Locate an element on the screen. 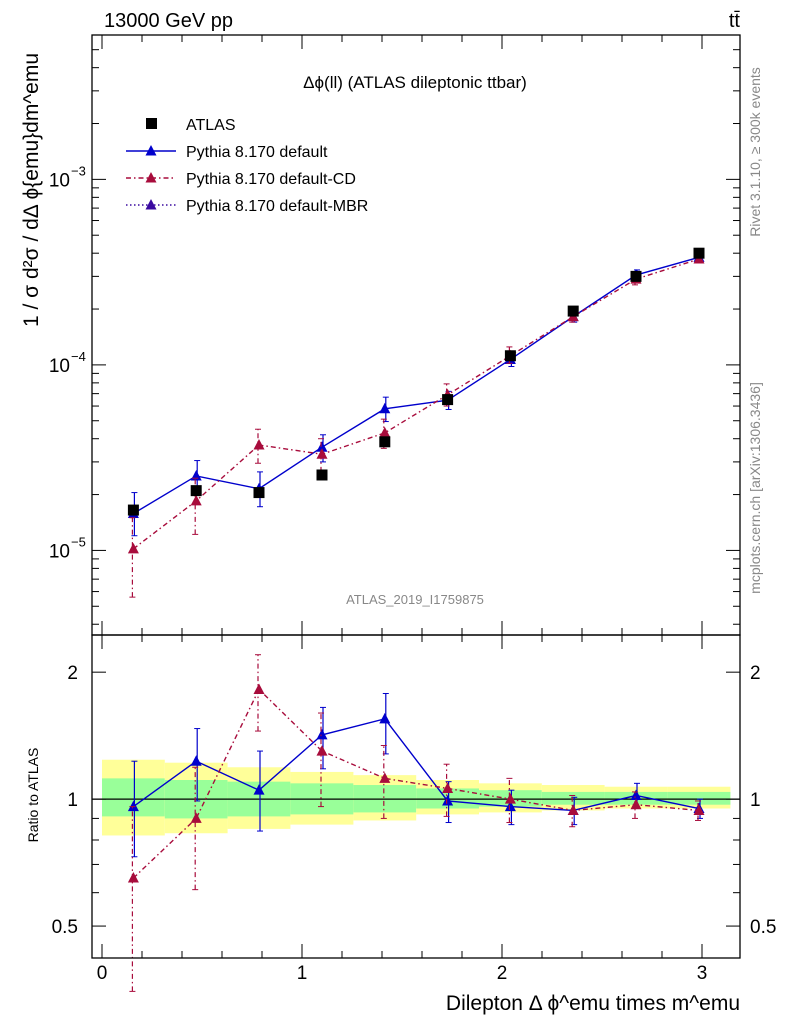 Image resolution: width=786 pixels, height=1024 pixels. legend-label: Pythia 8.170 default-MBR is located at coordinates (277, 206).